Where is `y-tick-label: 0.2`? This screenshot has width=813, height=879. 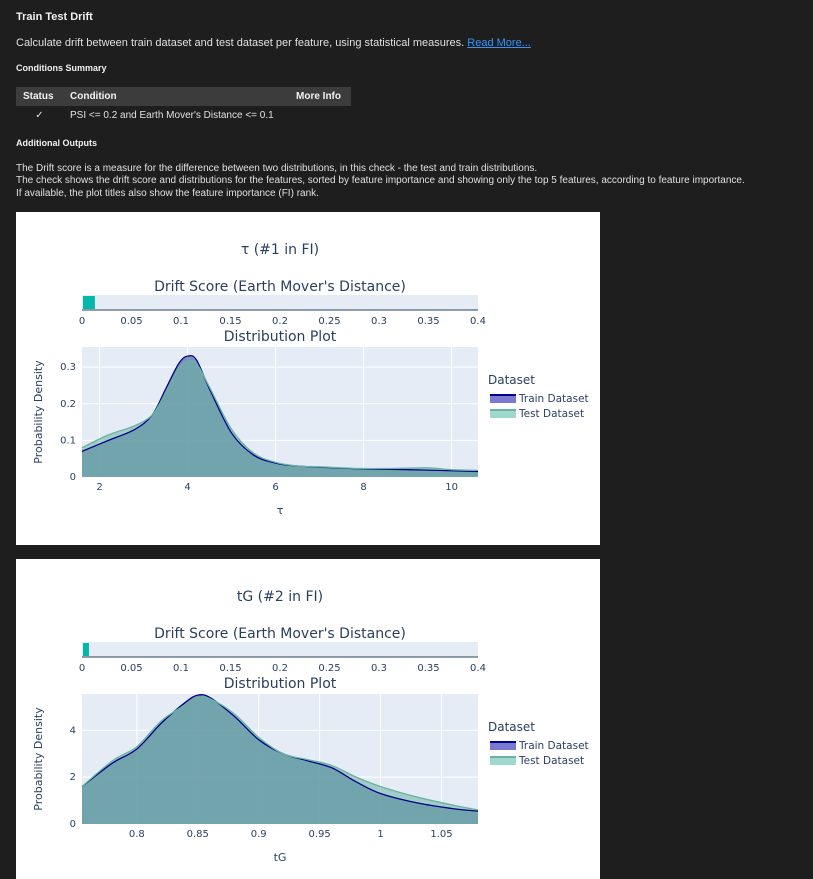 y-tick-label: 0.2 is located at coordinates (68, 404).